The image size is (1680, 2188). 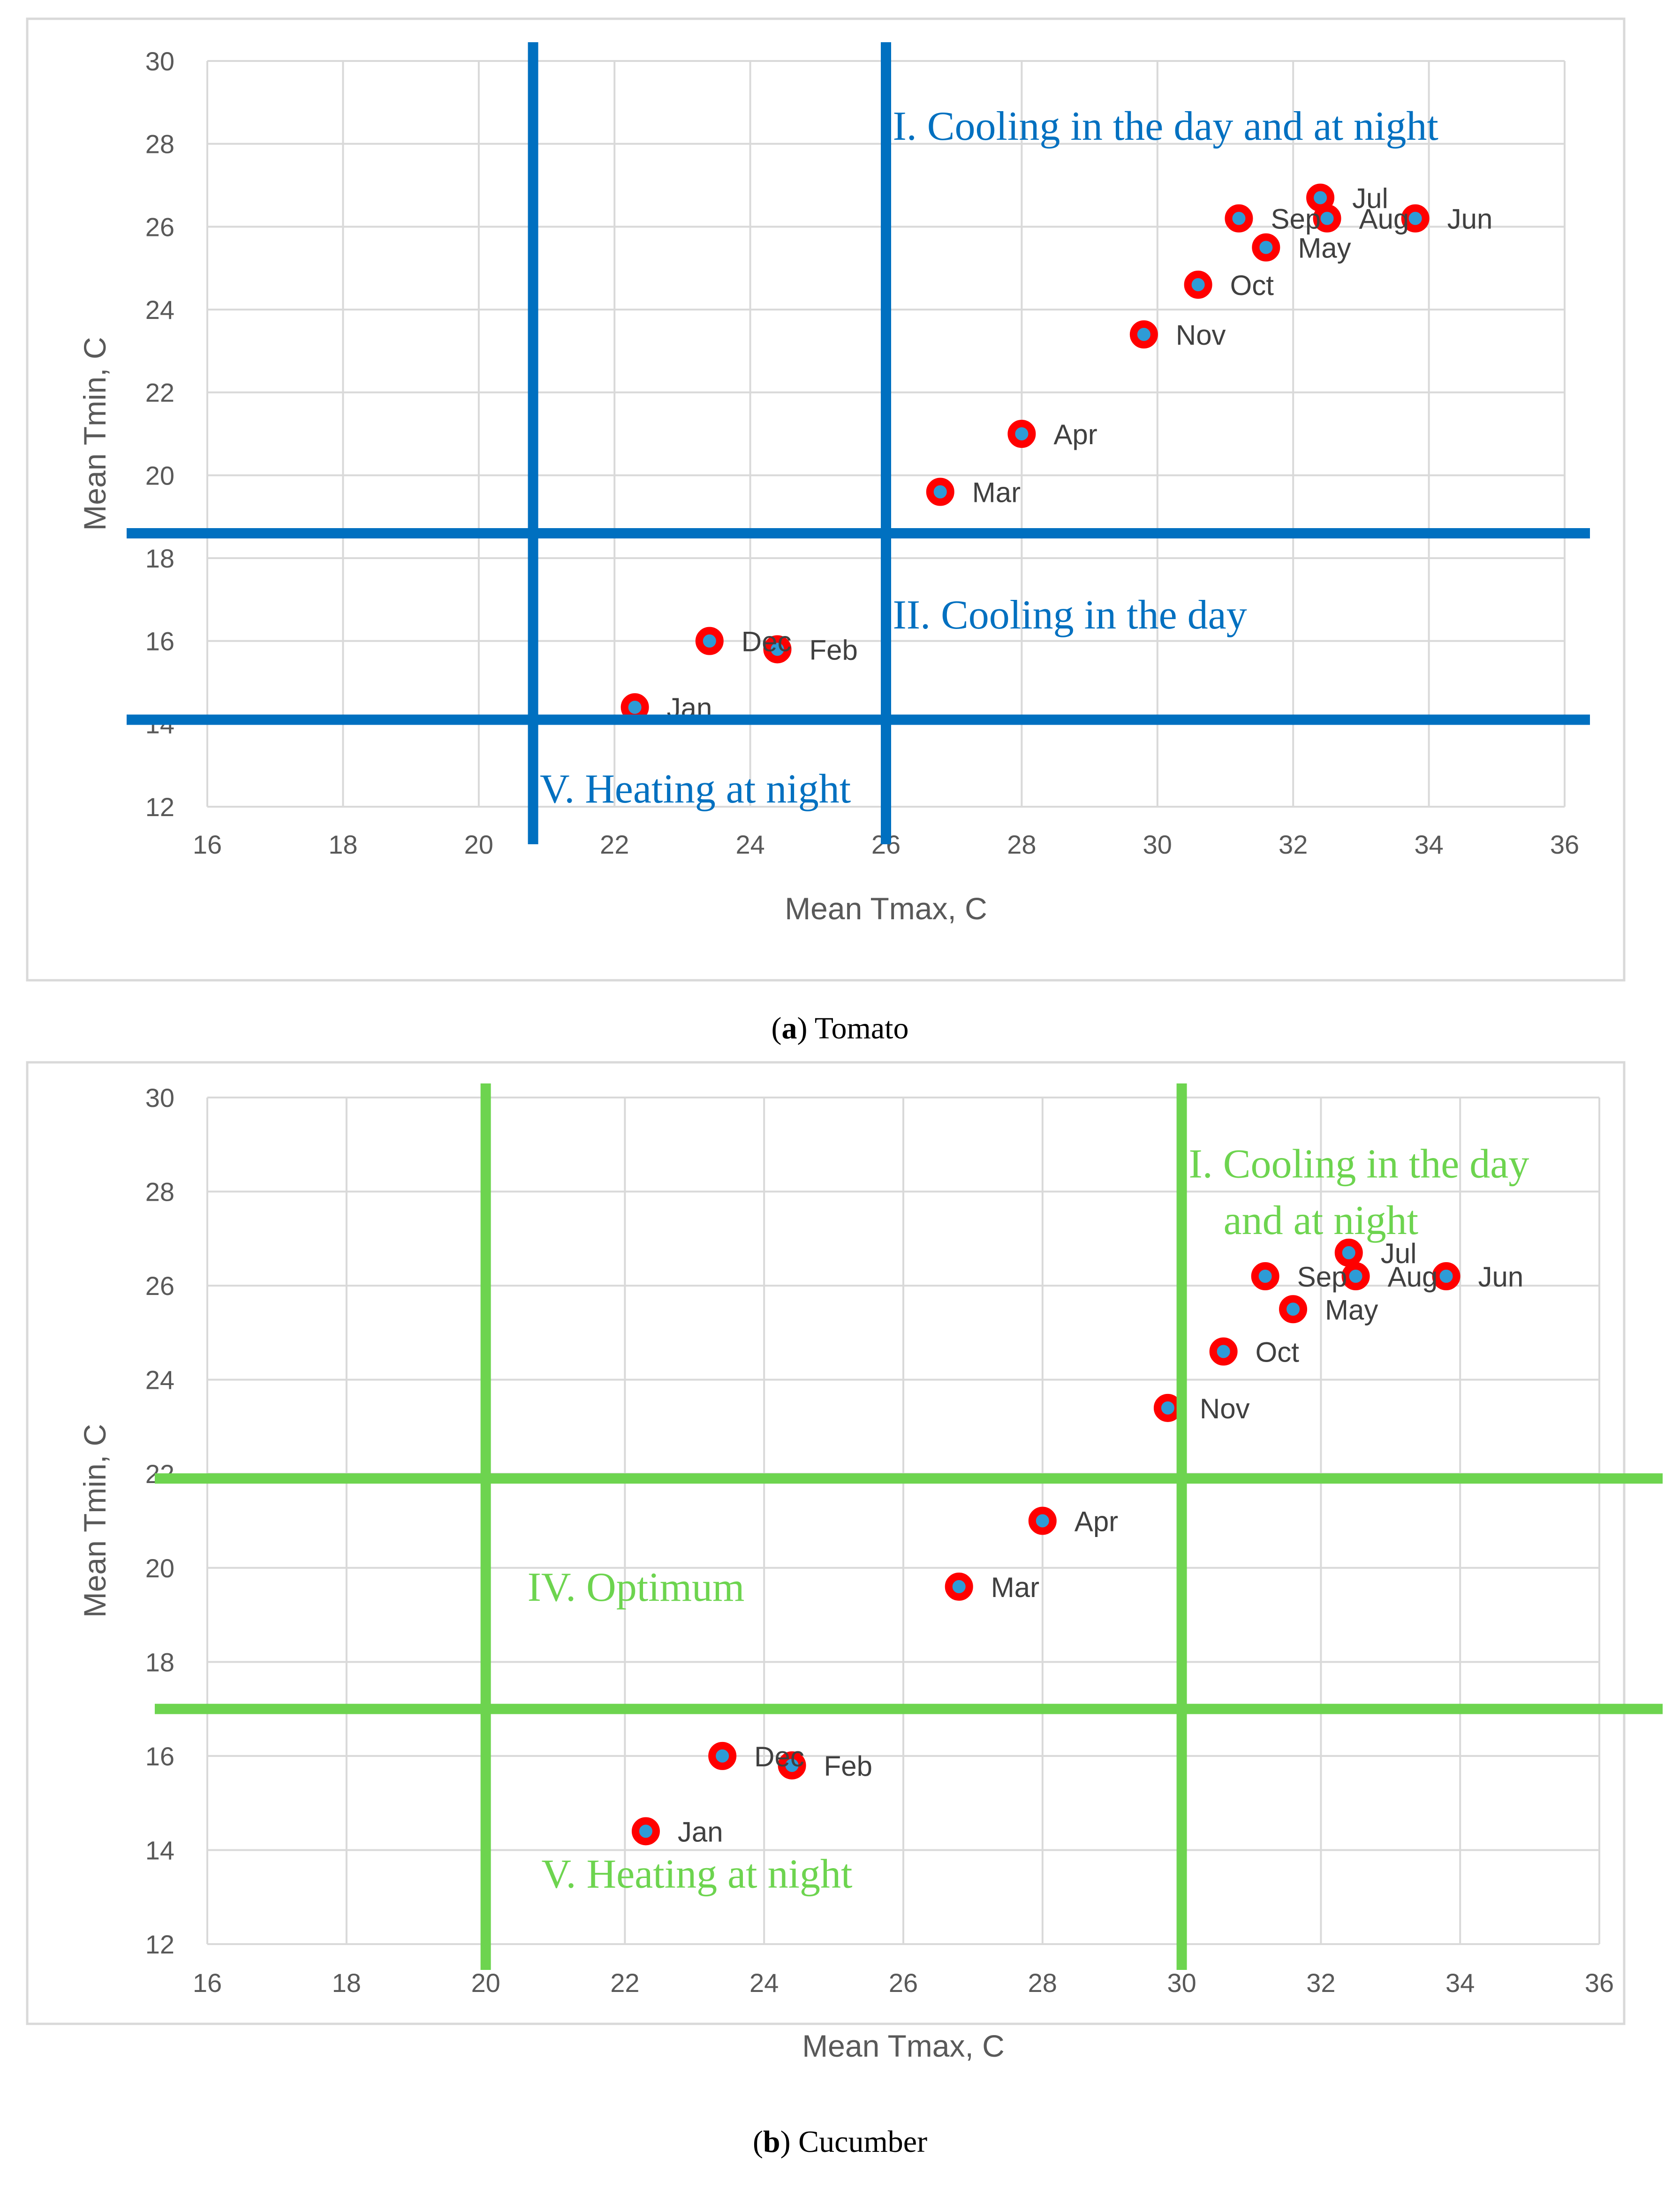 I want to click on caption-a-text: Tomato, so click(x=857, y=1028).